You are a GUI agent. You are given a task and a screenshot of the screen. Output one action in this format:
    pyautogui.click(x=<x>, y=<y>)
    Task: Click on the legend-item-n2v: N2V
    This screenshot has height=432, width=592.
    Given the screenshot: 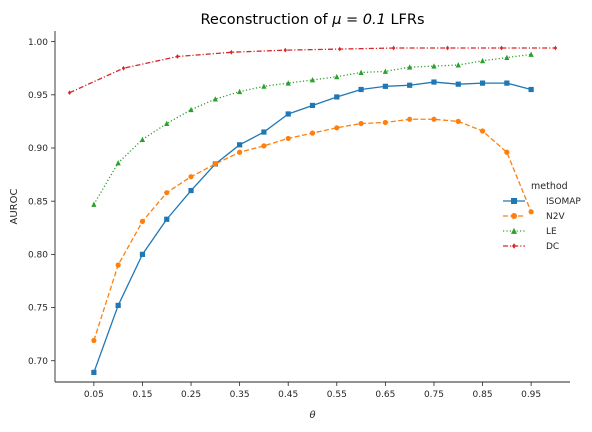 What is the action you would take?
    pyautogui.click(x=534, y=217)
    